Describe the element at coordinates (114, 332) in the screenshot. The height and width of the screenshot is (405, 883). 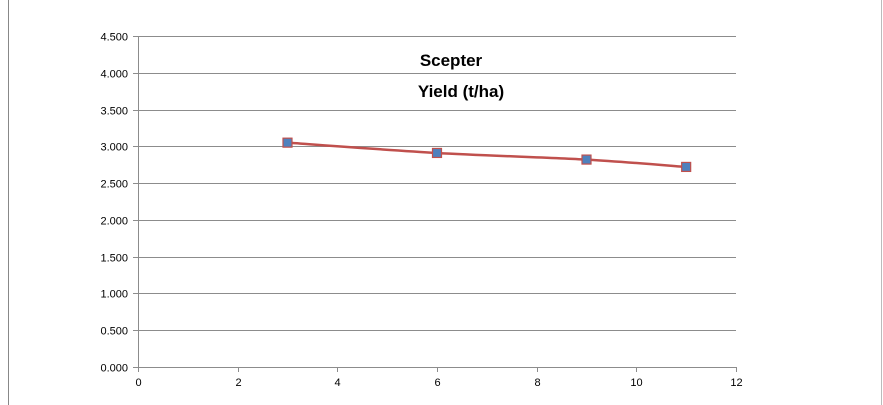
I see `y-tick-label: 0.500` at that location.